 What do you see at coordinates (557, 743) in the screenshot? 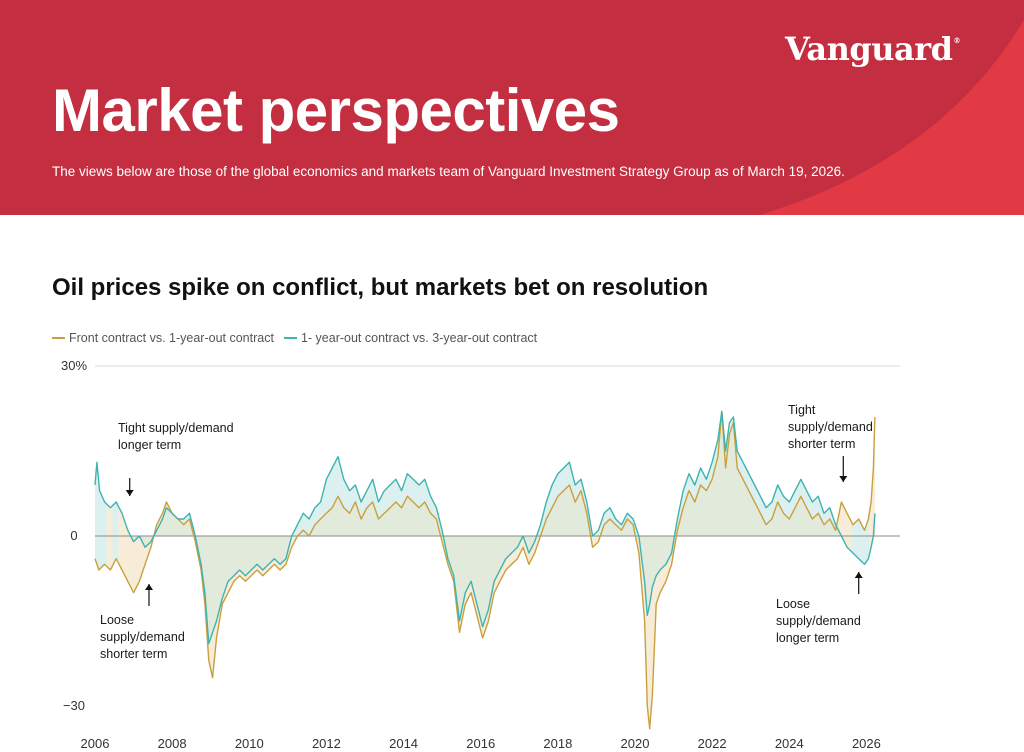
I see `x-tick-label: 2018` at bounding box center [557, 743].